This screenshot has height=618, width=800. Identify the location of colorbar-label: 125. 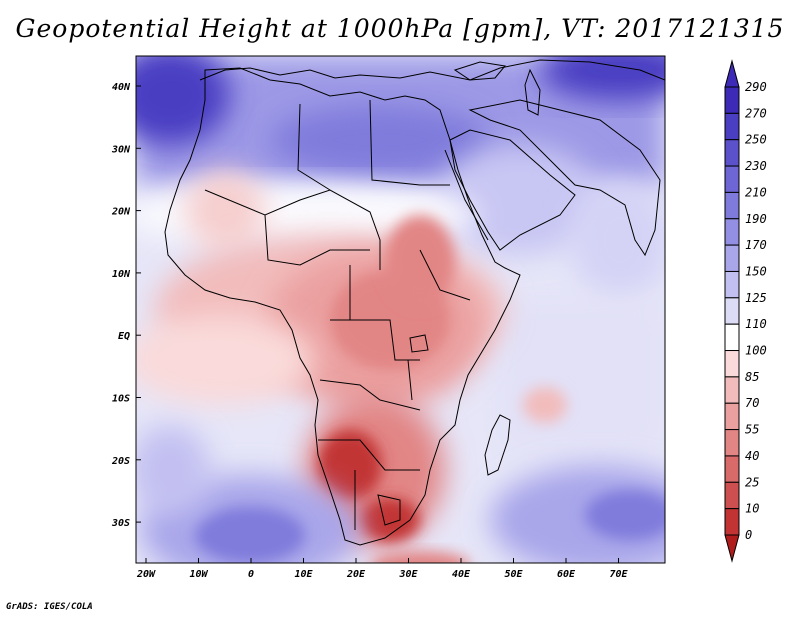
(756, 298).